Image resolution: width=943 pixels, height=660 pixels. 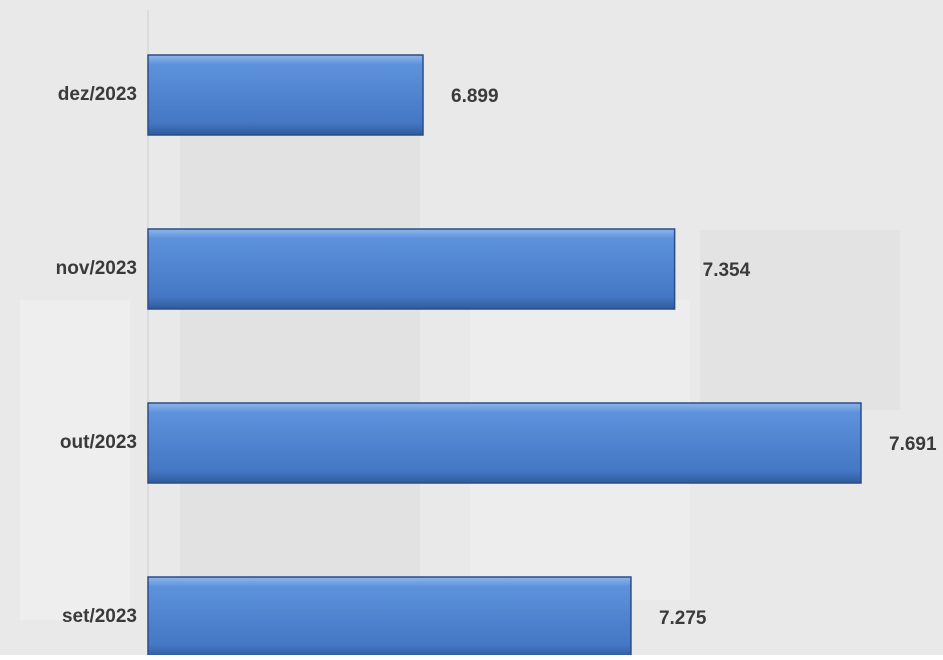 What do you see at coordinates (727, 270) in the screenshot?
I see `data-label: 7.354` at bounding box center [727, 270].